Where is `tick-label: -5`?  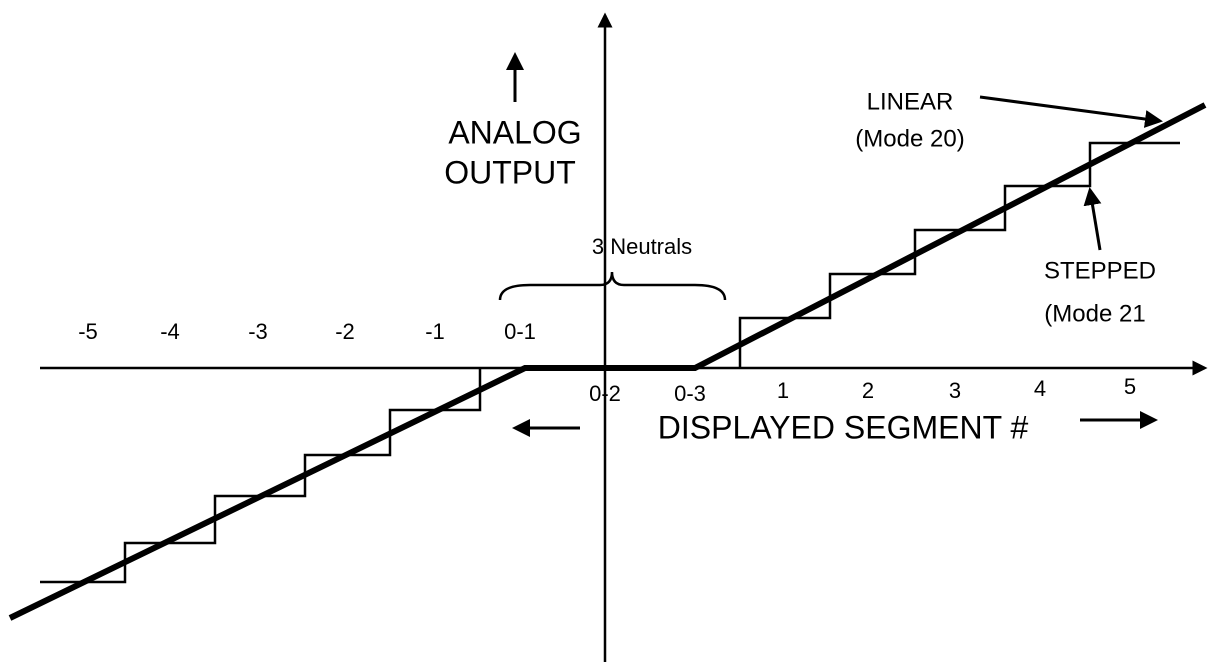
tick-label: -5 is located at coordinates (88, 331).